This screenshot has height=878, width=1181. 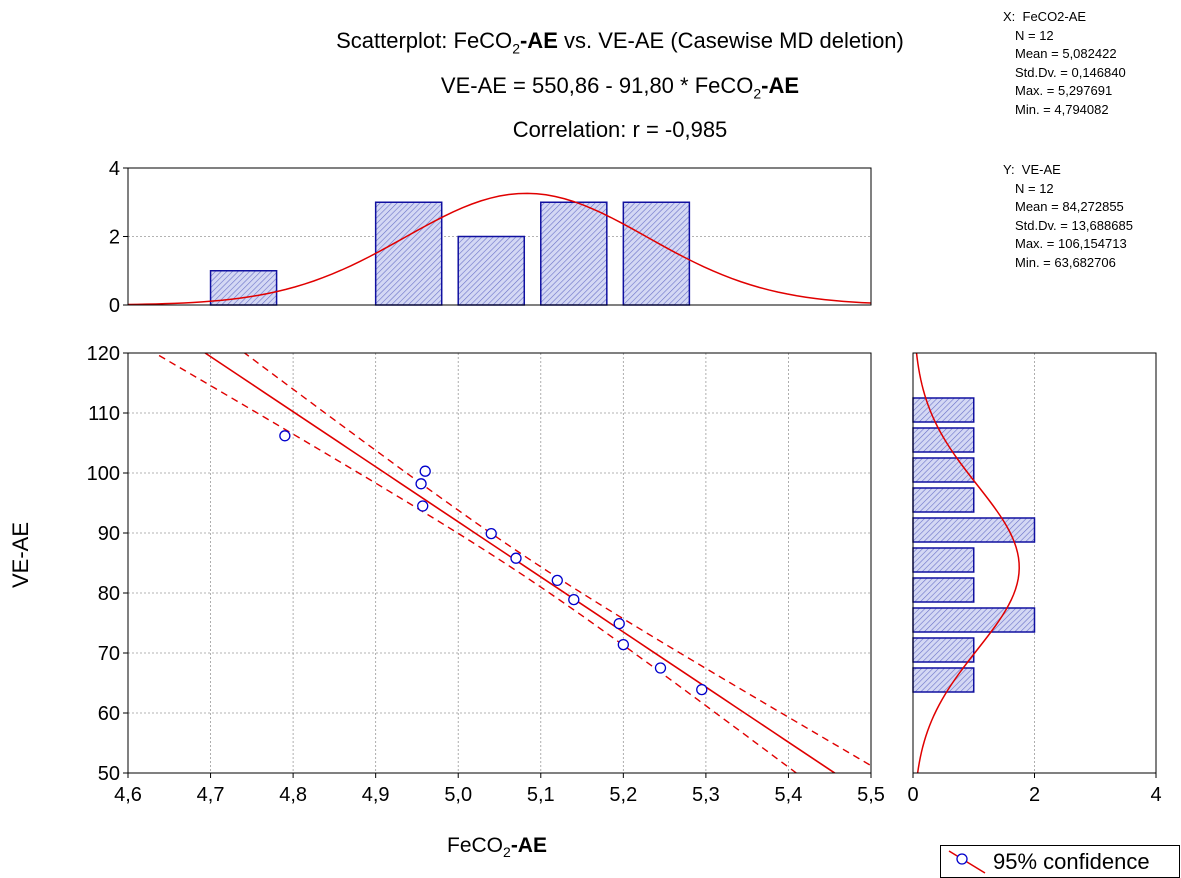 What do you see at coordinates (1032, 169) in the screenshot?
I see `y-stats-header: Y: VE-AE` at bounding box center [1032, 169].